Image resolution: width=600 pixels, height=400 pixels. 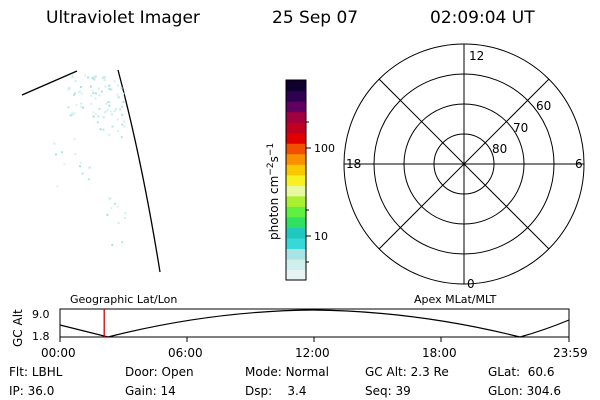 What do you see at coordinates (439, 353) in the screenshot?
I see `timeline-xtick-3: 18:00` at bounding box center [439, 353].